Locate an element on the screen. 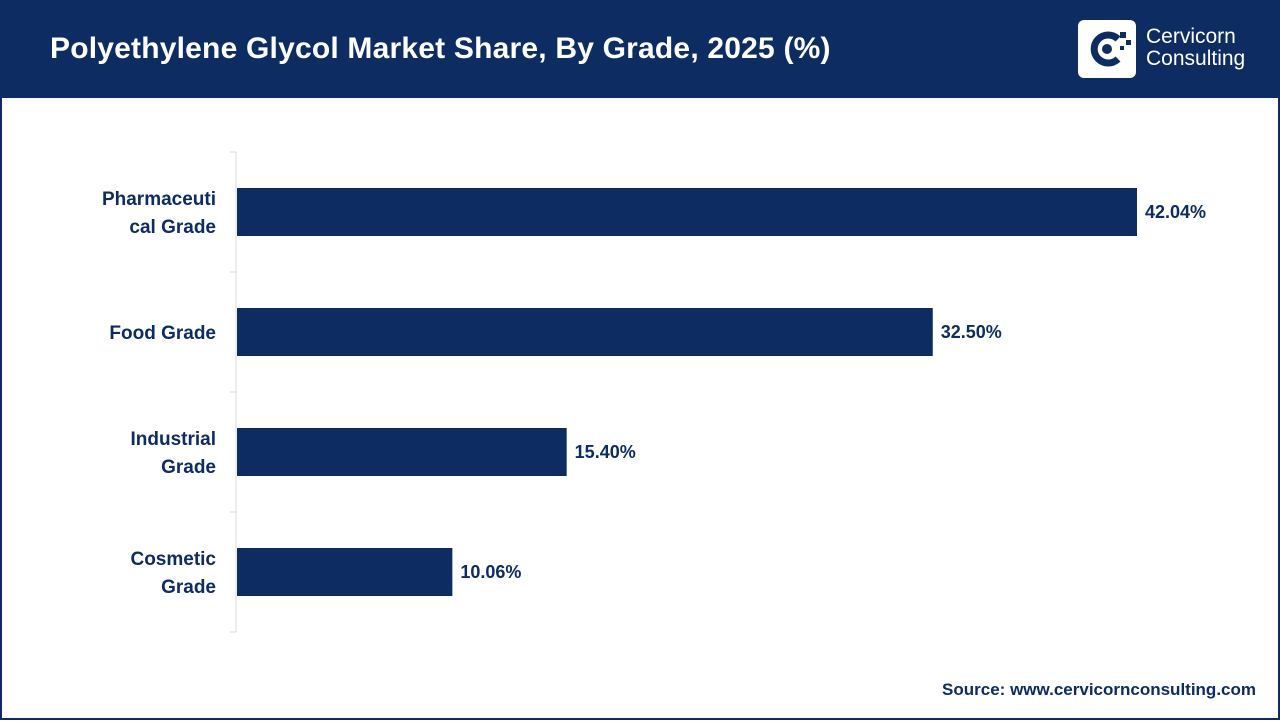 This screenshot has height=723, width=1280. category-label-line: Cosmetic is located at coordinates (173, 559).